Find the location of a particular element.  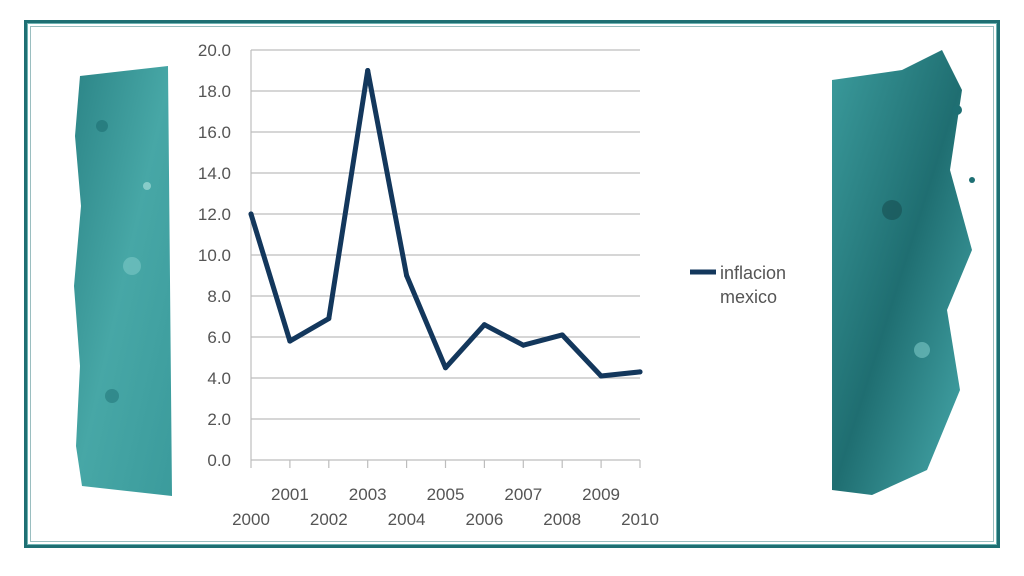

x-tick-label: 2006 is located at coordinates (484, 519).